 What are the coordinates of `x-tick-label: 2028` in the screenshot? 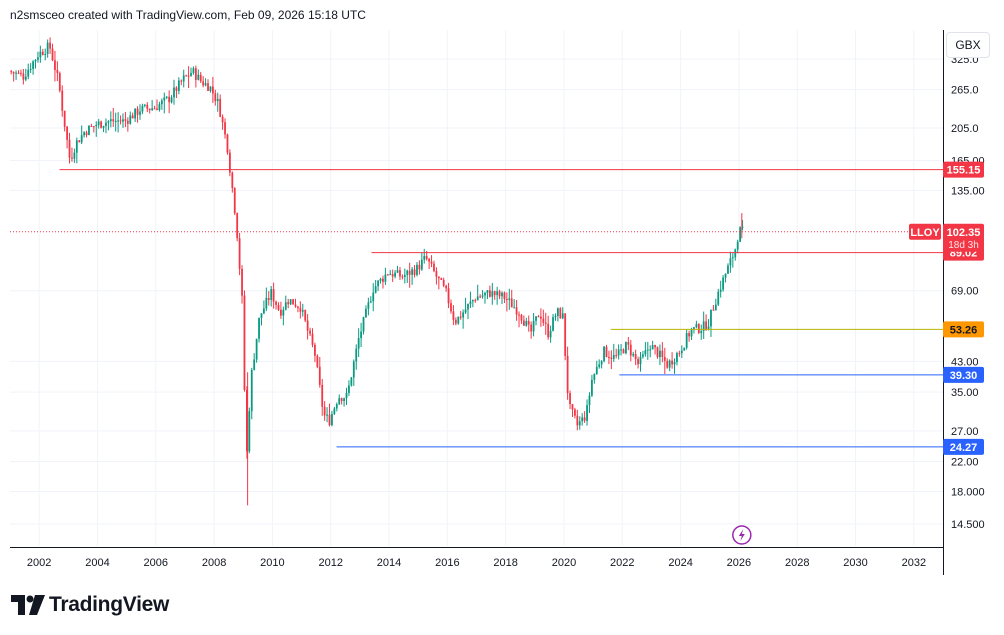 It's located at (797, 563).